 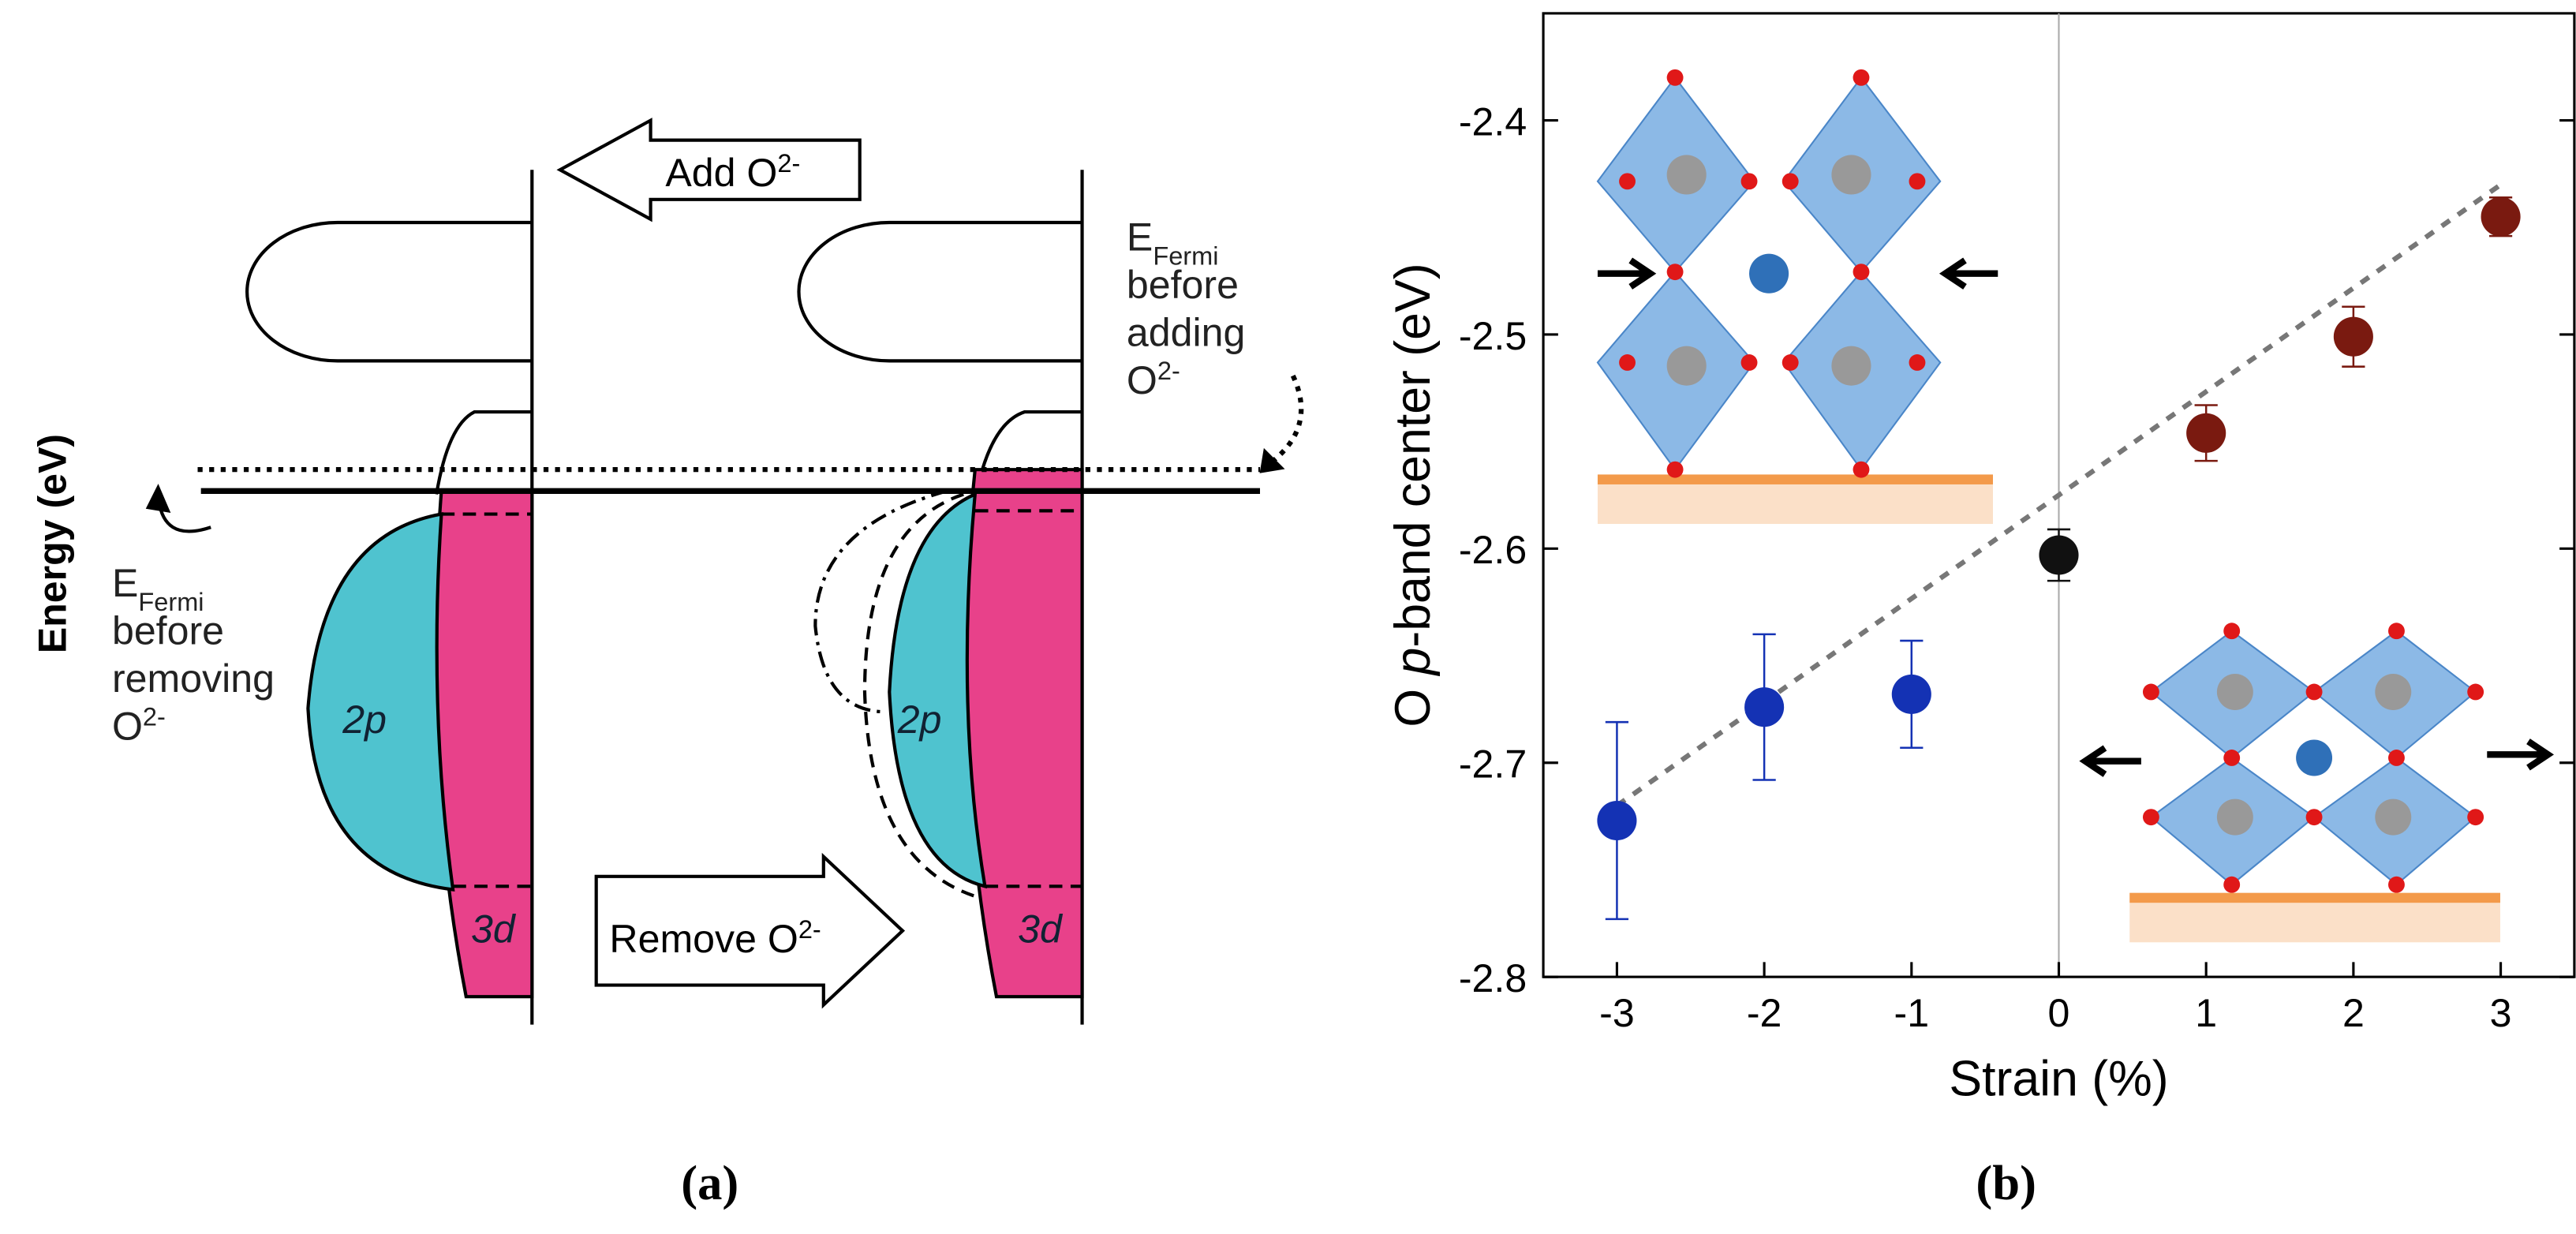 What do you see at coordinates (2058, 1078) in the screenshot?
I see `x-axis-label: Strain (%)` at bounding box center [2058, 1078].